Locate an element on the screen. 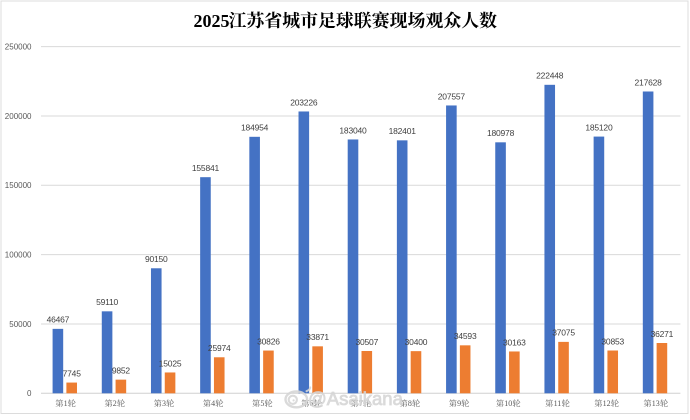  svg-text: 34593 is located at coordinates (465, 336).